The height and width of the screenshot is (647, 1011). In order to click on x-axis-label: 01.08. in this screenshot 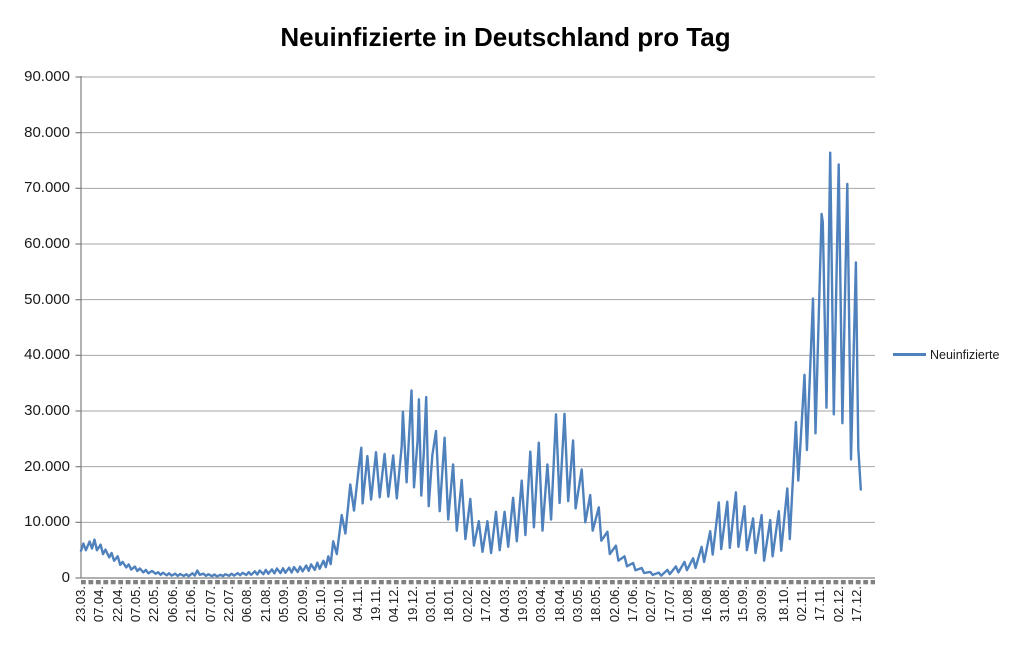, I will do `click(688, 604)`.